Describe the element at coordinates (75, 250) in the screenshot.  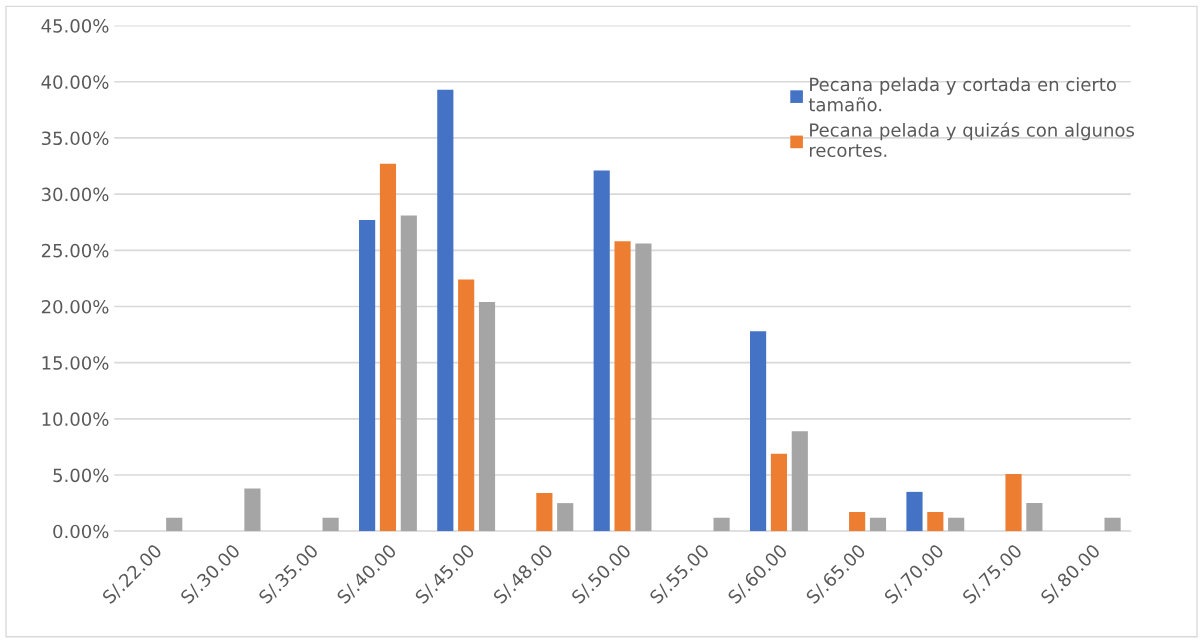
I see `y-tick-label: 25.00%` at that location.